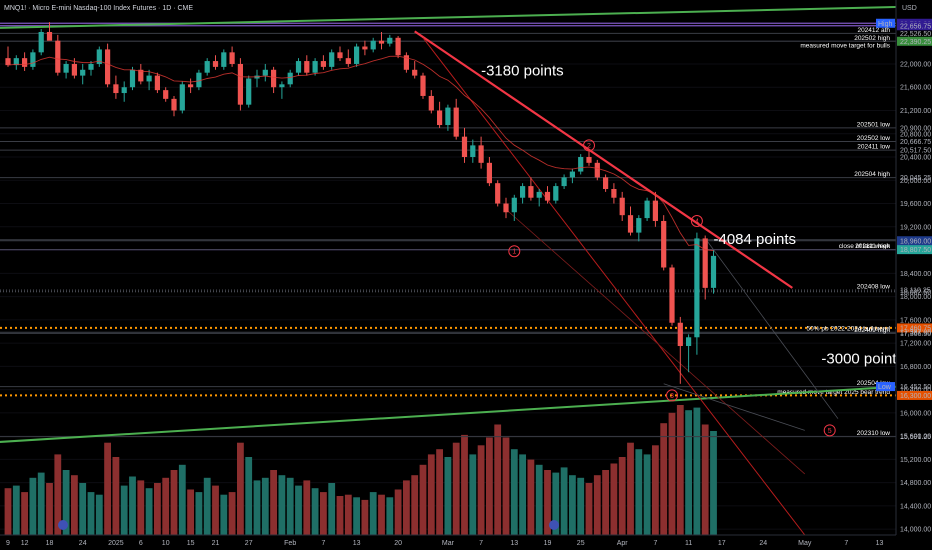 The width and height of the screenshot is (932, 550). I want to click on level-price-label: 18,110.25, so click(915, 291).